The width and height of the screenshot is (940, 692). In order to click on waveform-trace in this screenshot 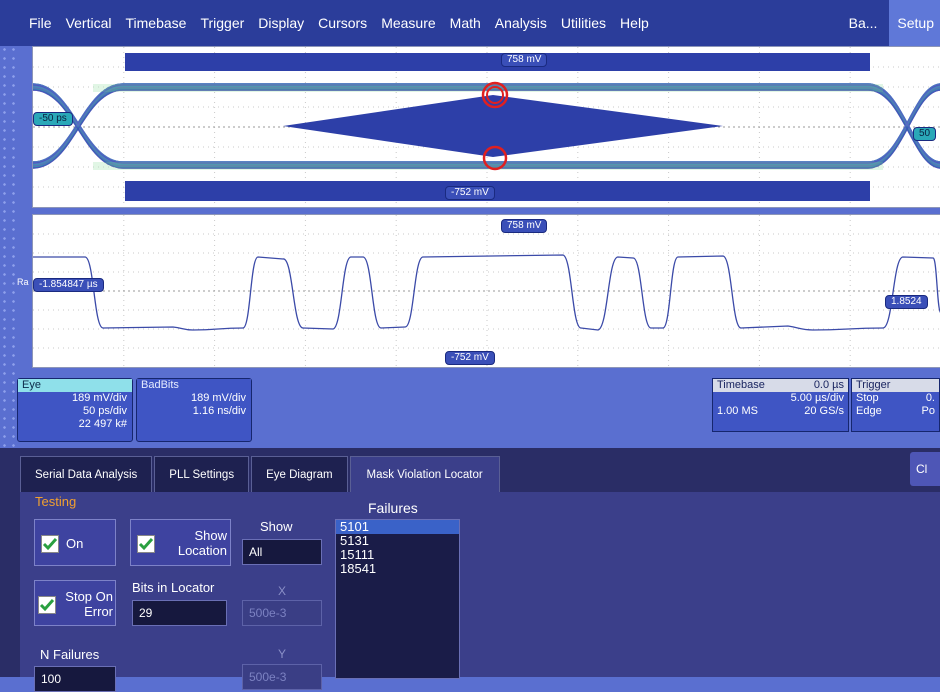, I will do `click(486, 292)`.